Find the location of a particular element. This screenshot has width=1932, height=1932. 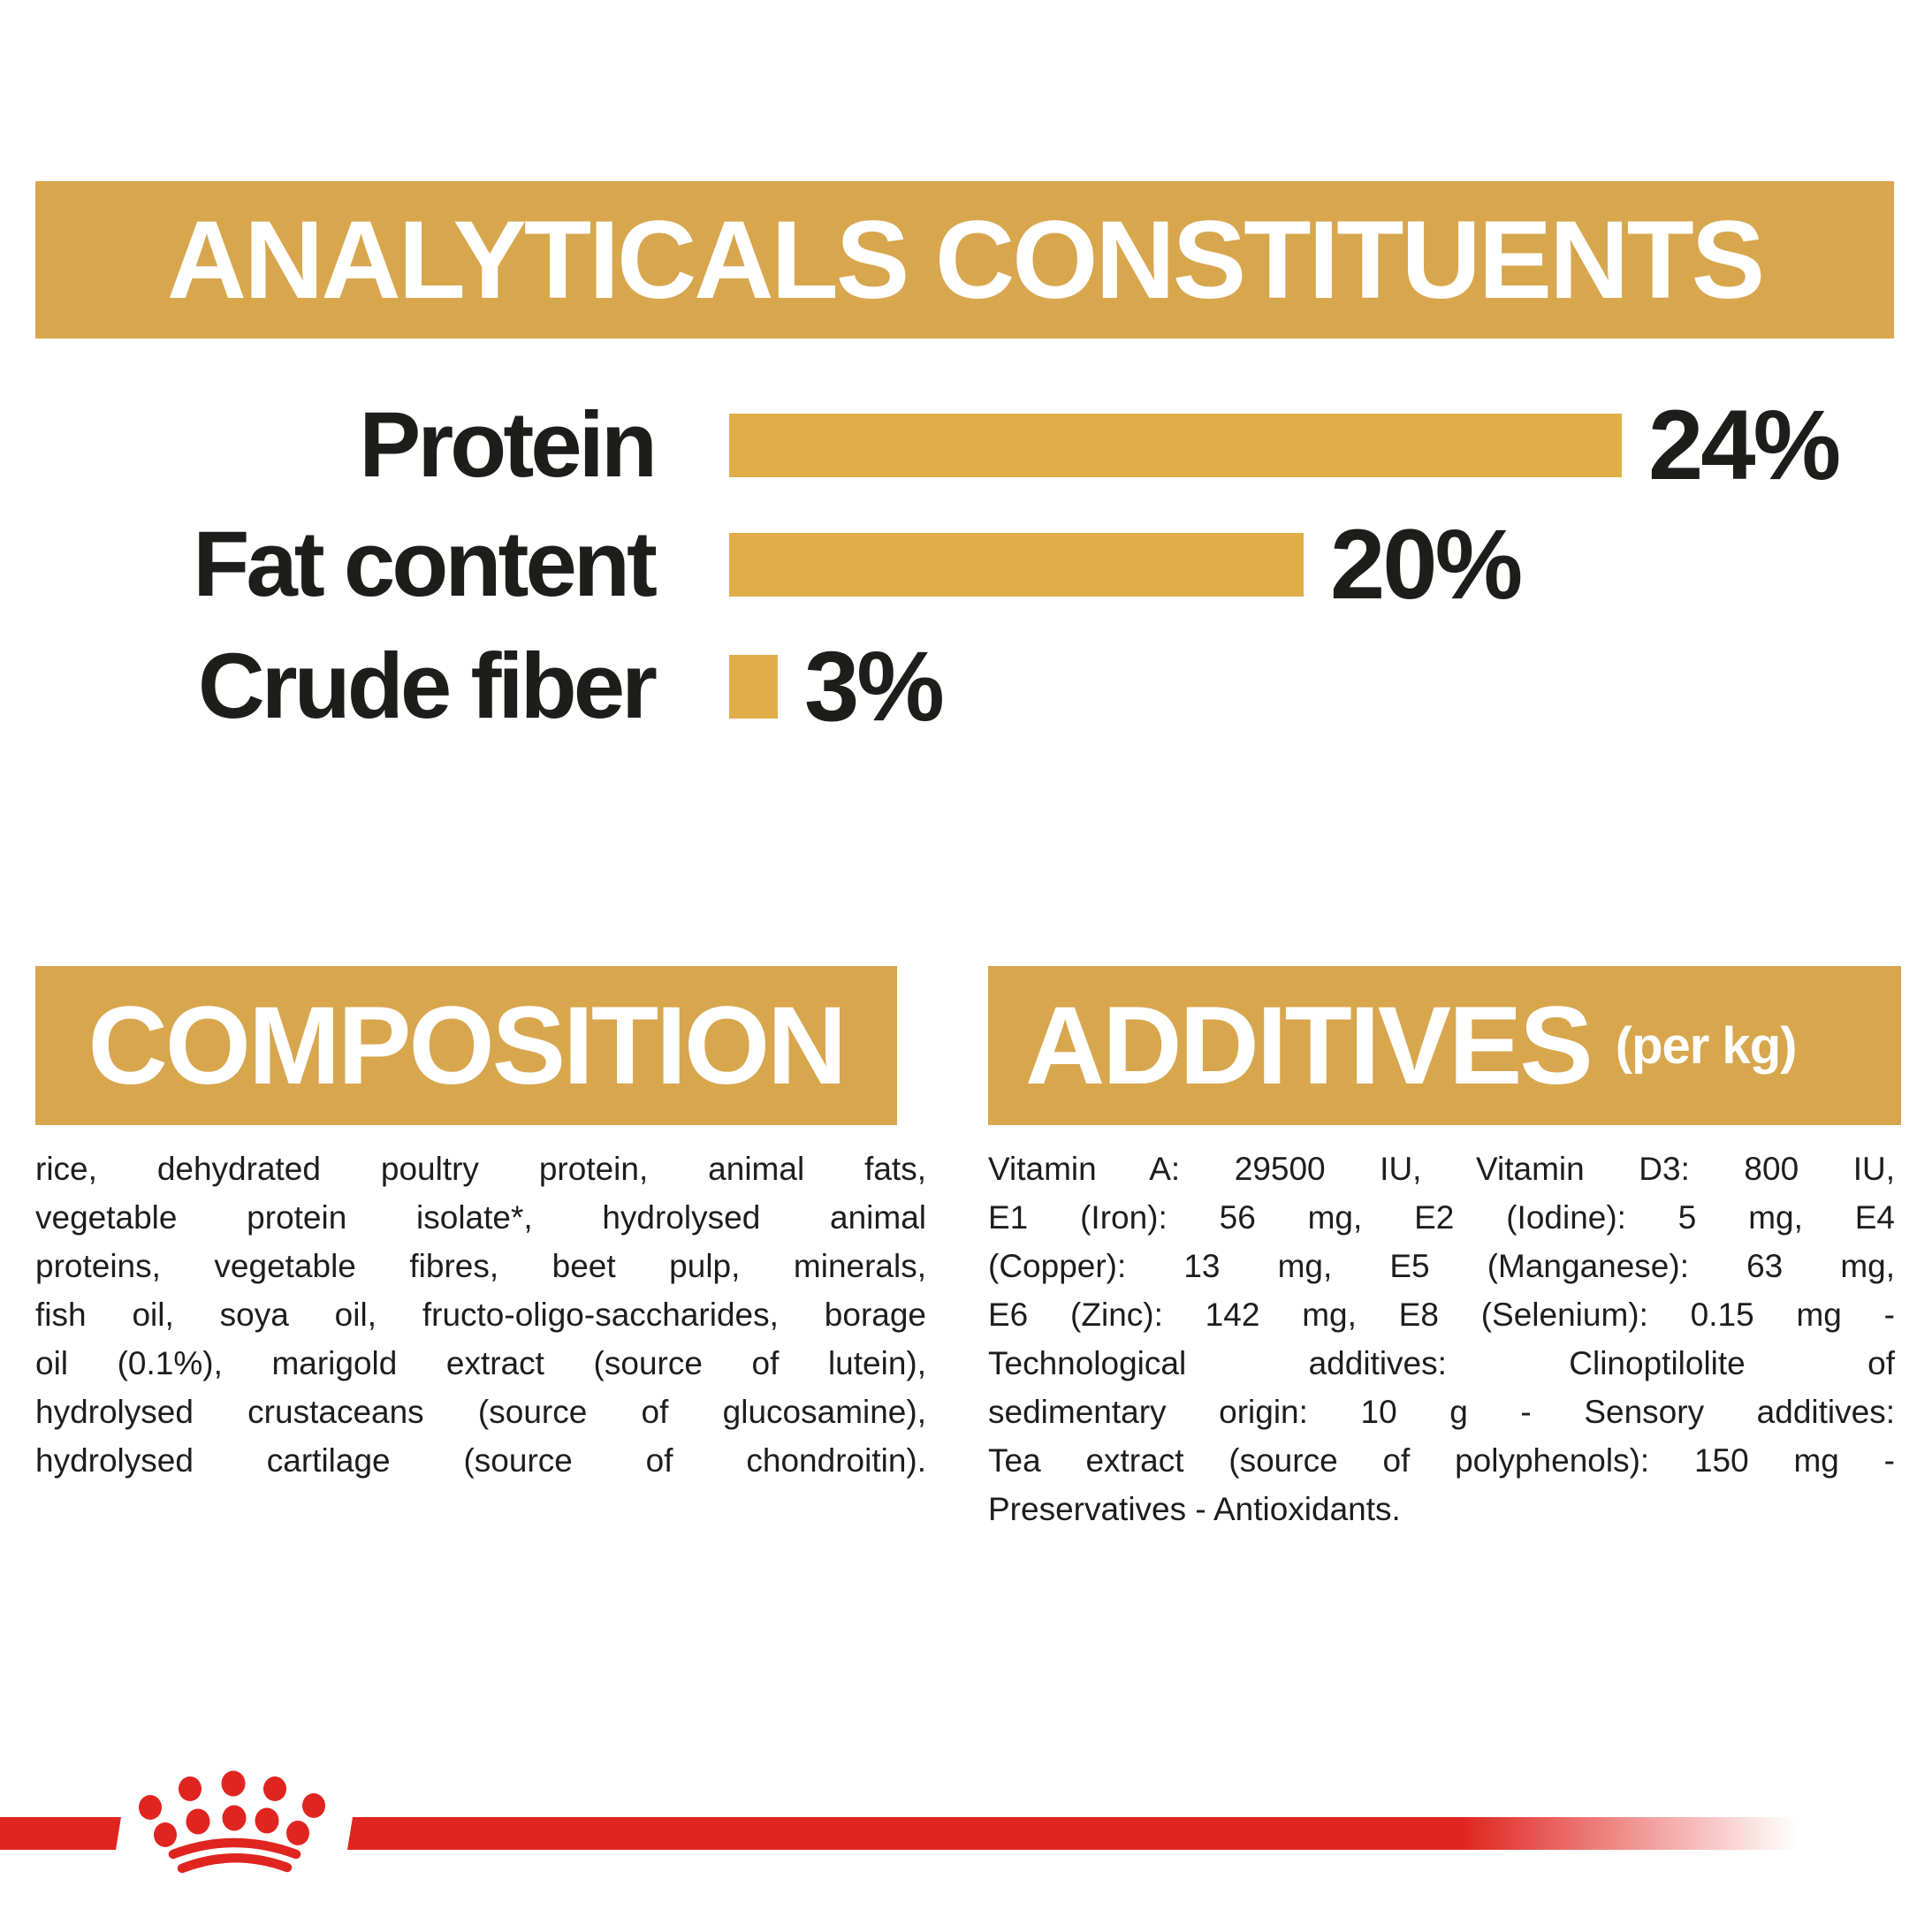

chart-row: Fat content 20% is located at coordinates (762, 565).